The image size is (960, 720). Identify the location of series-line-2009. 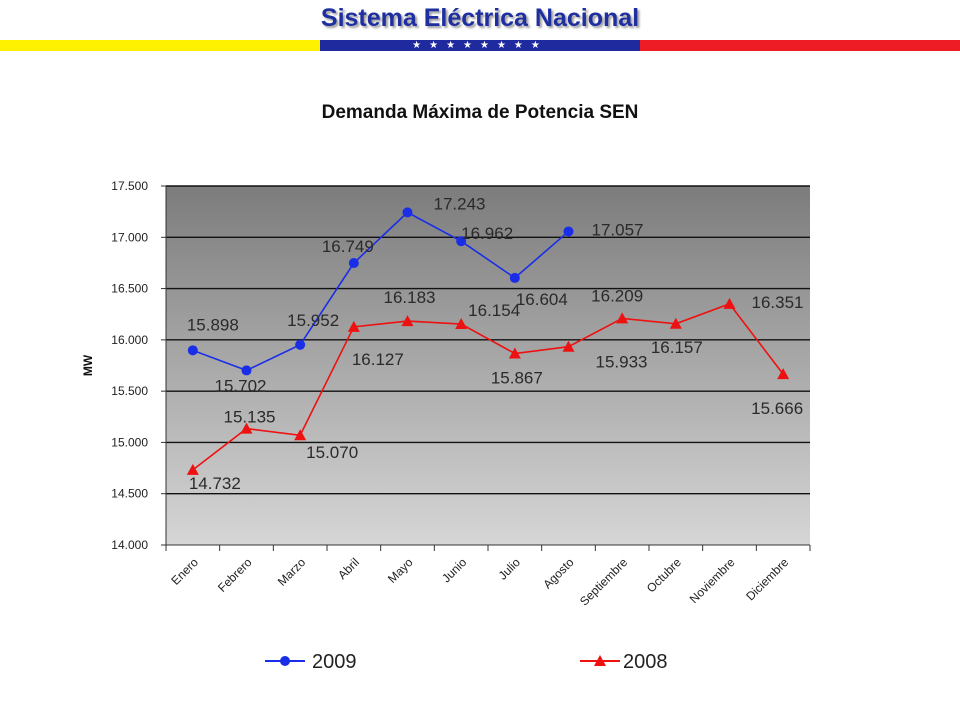
(381, 291).